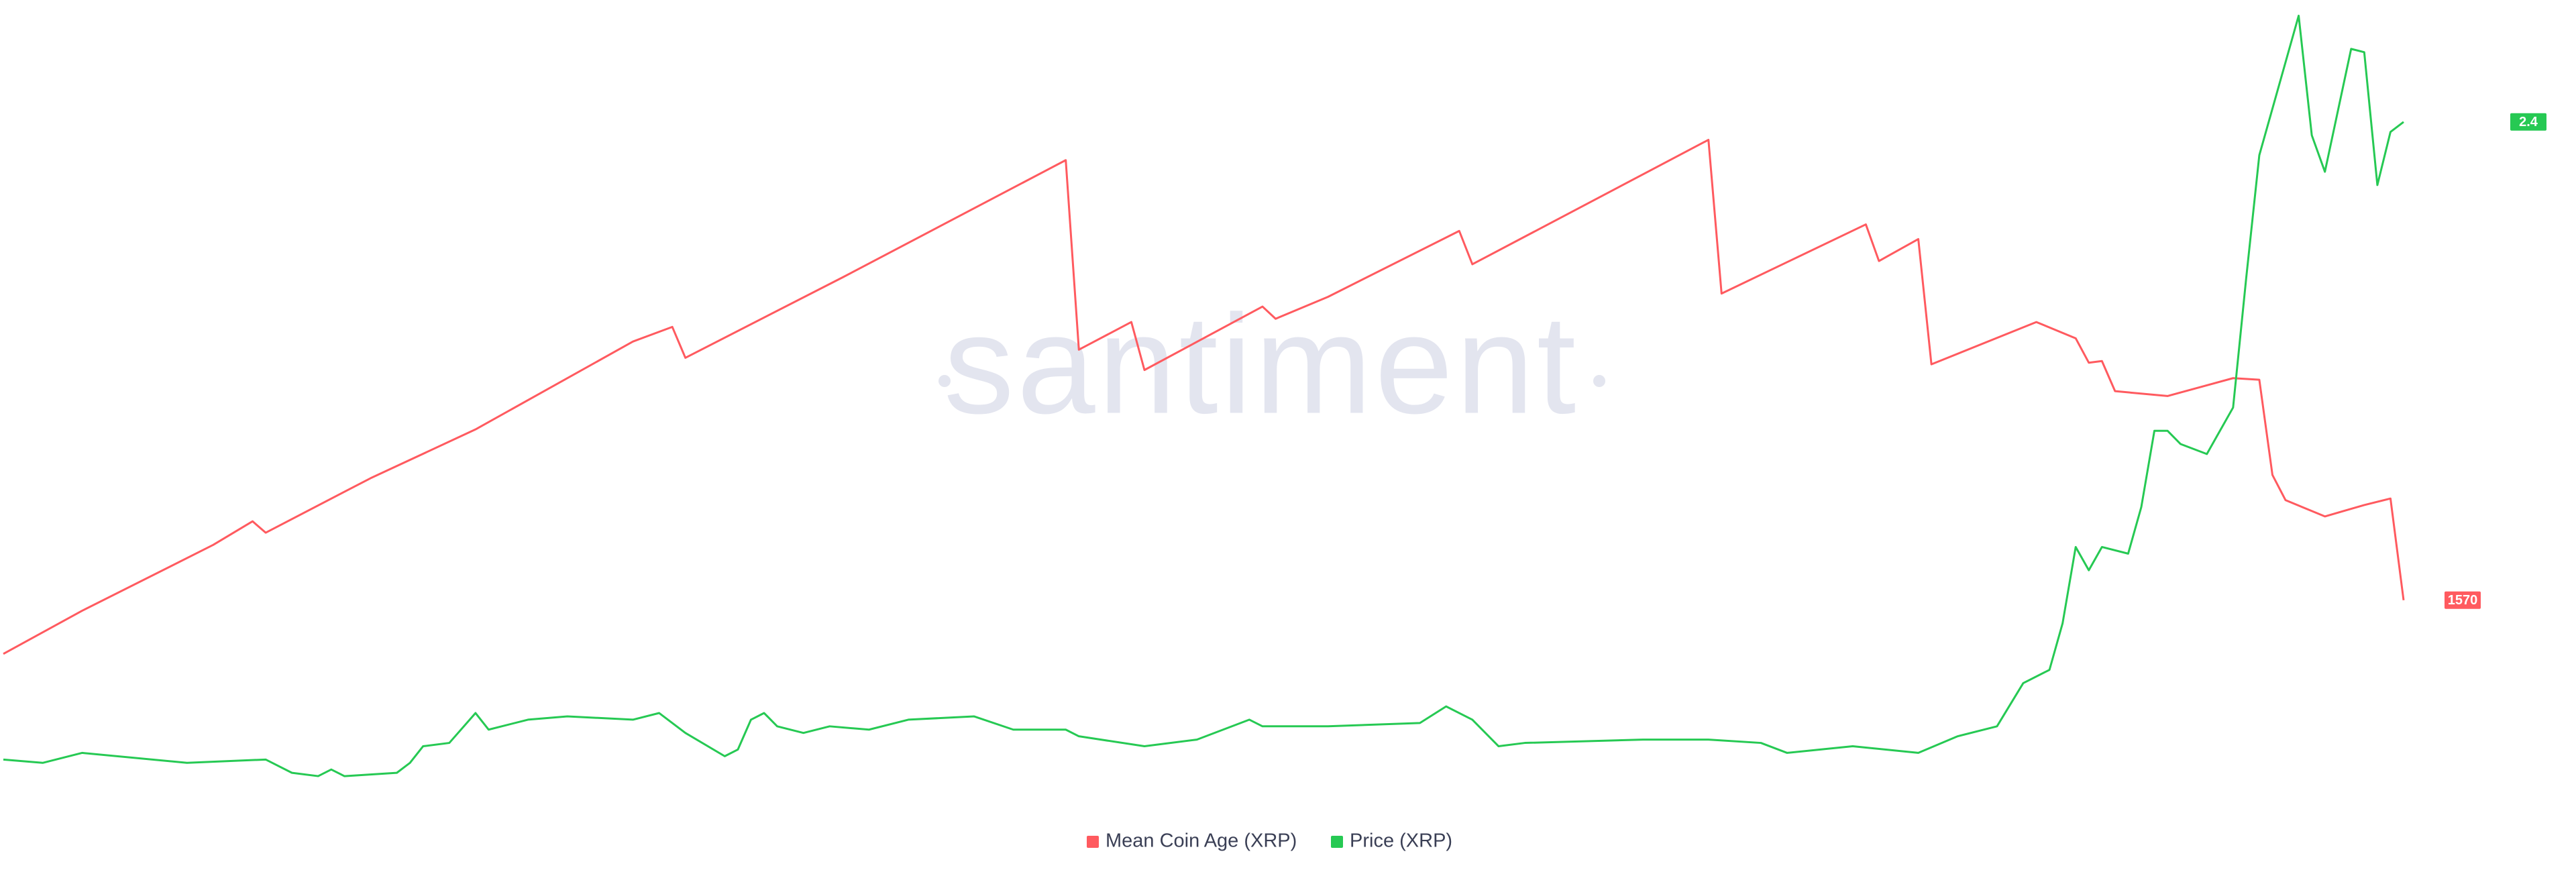 This screenshot has height=872, width=2576. What do you see at coordinates (1261, 364) in the screenshot?
I see `watermark-text: santiment` at bounding box center [1261, 364].